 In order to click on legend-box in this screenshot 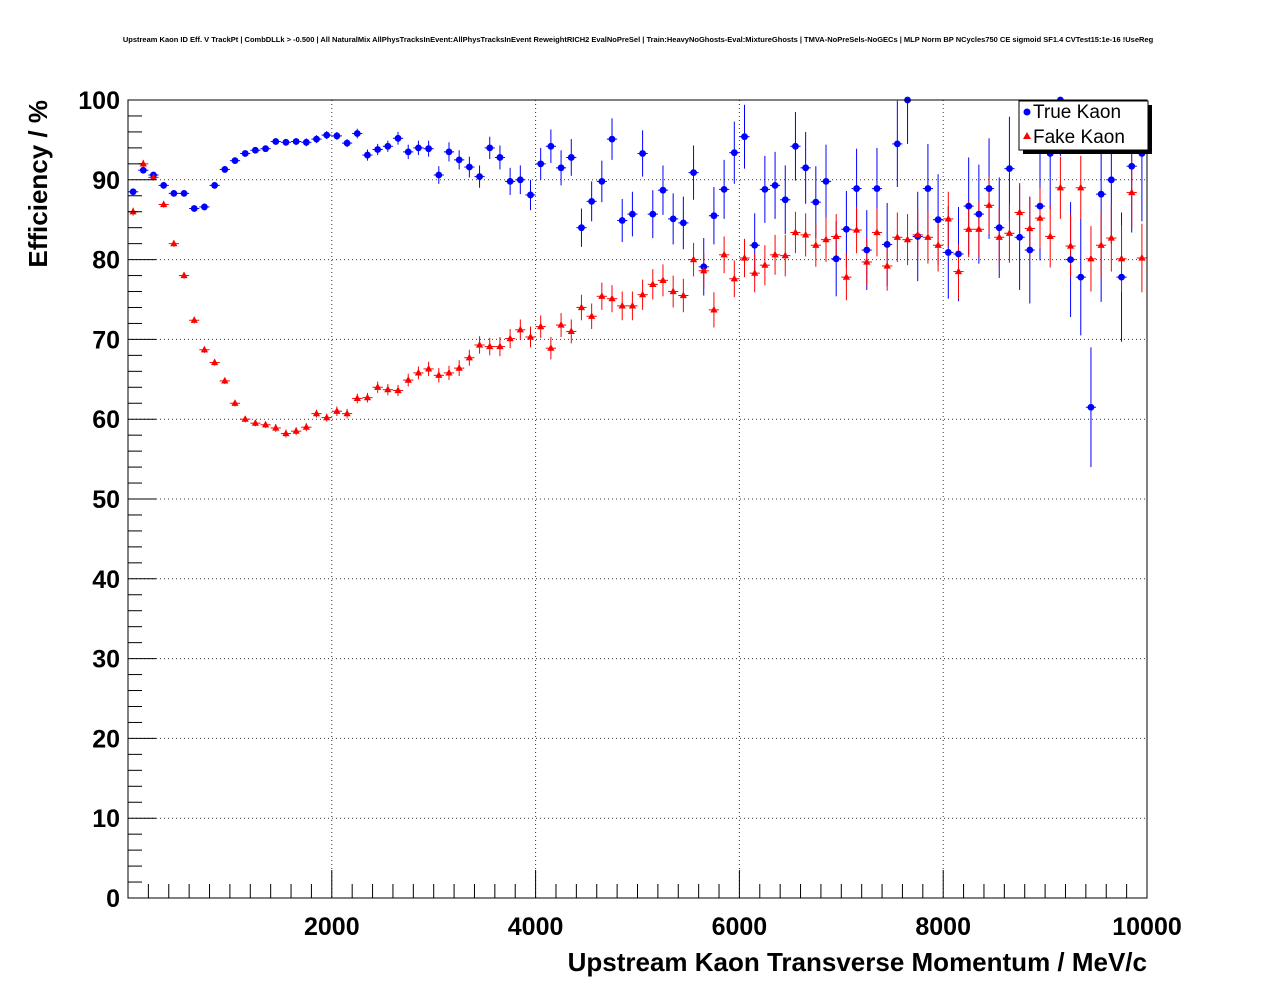, I will do `click(1083, 125)`.